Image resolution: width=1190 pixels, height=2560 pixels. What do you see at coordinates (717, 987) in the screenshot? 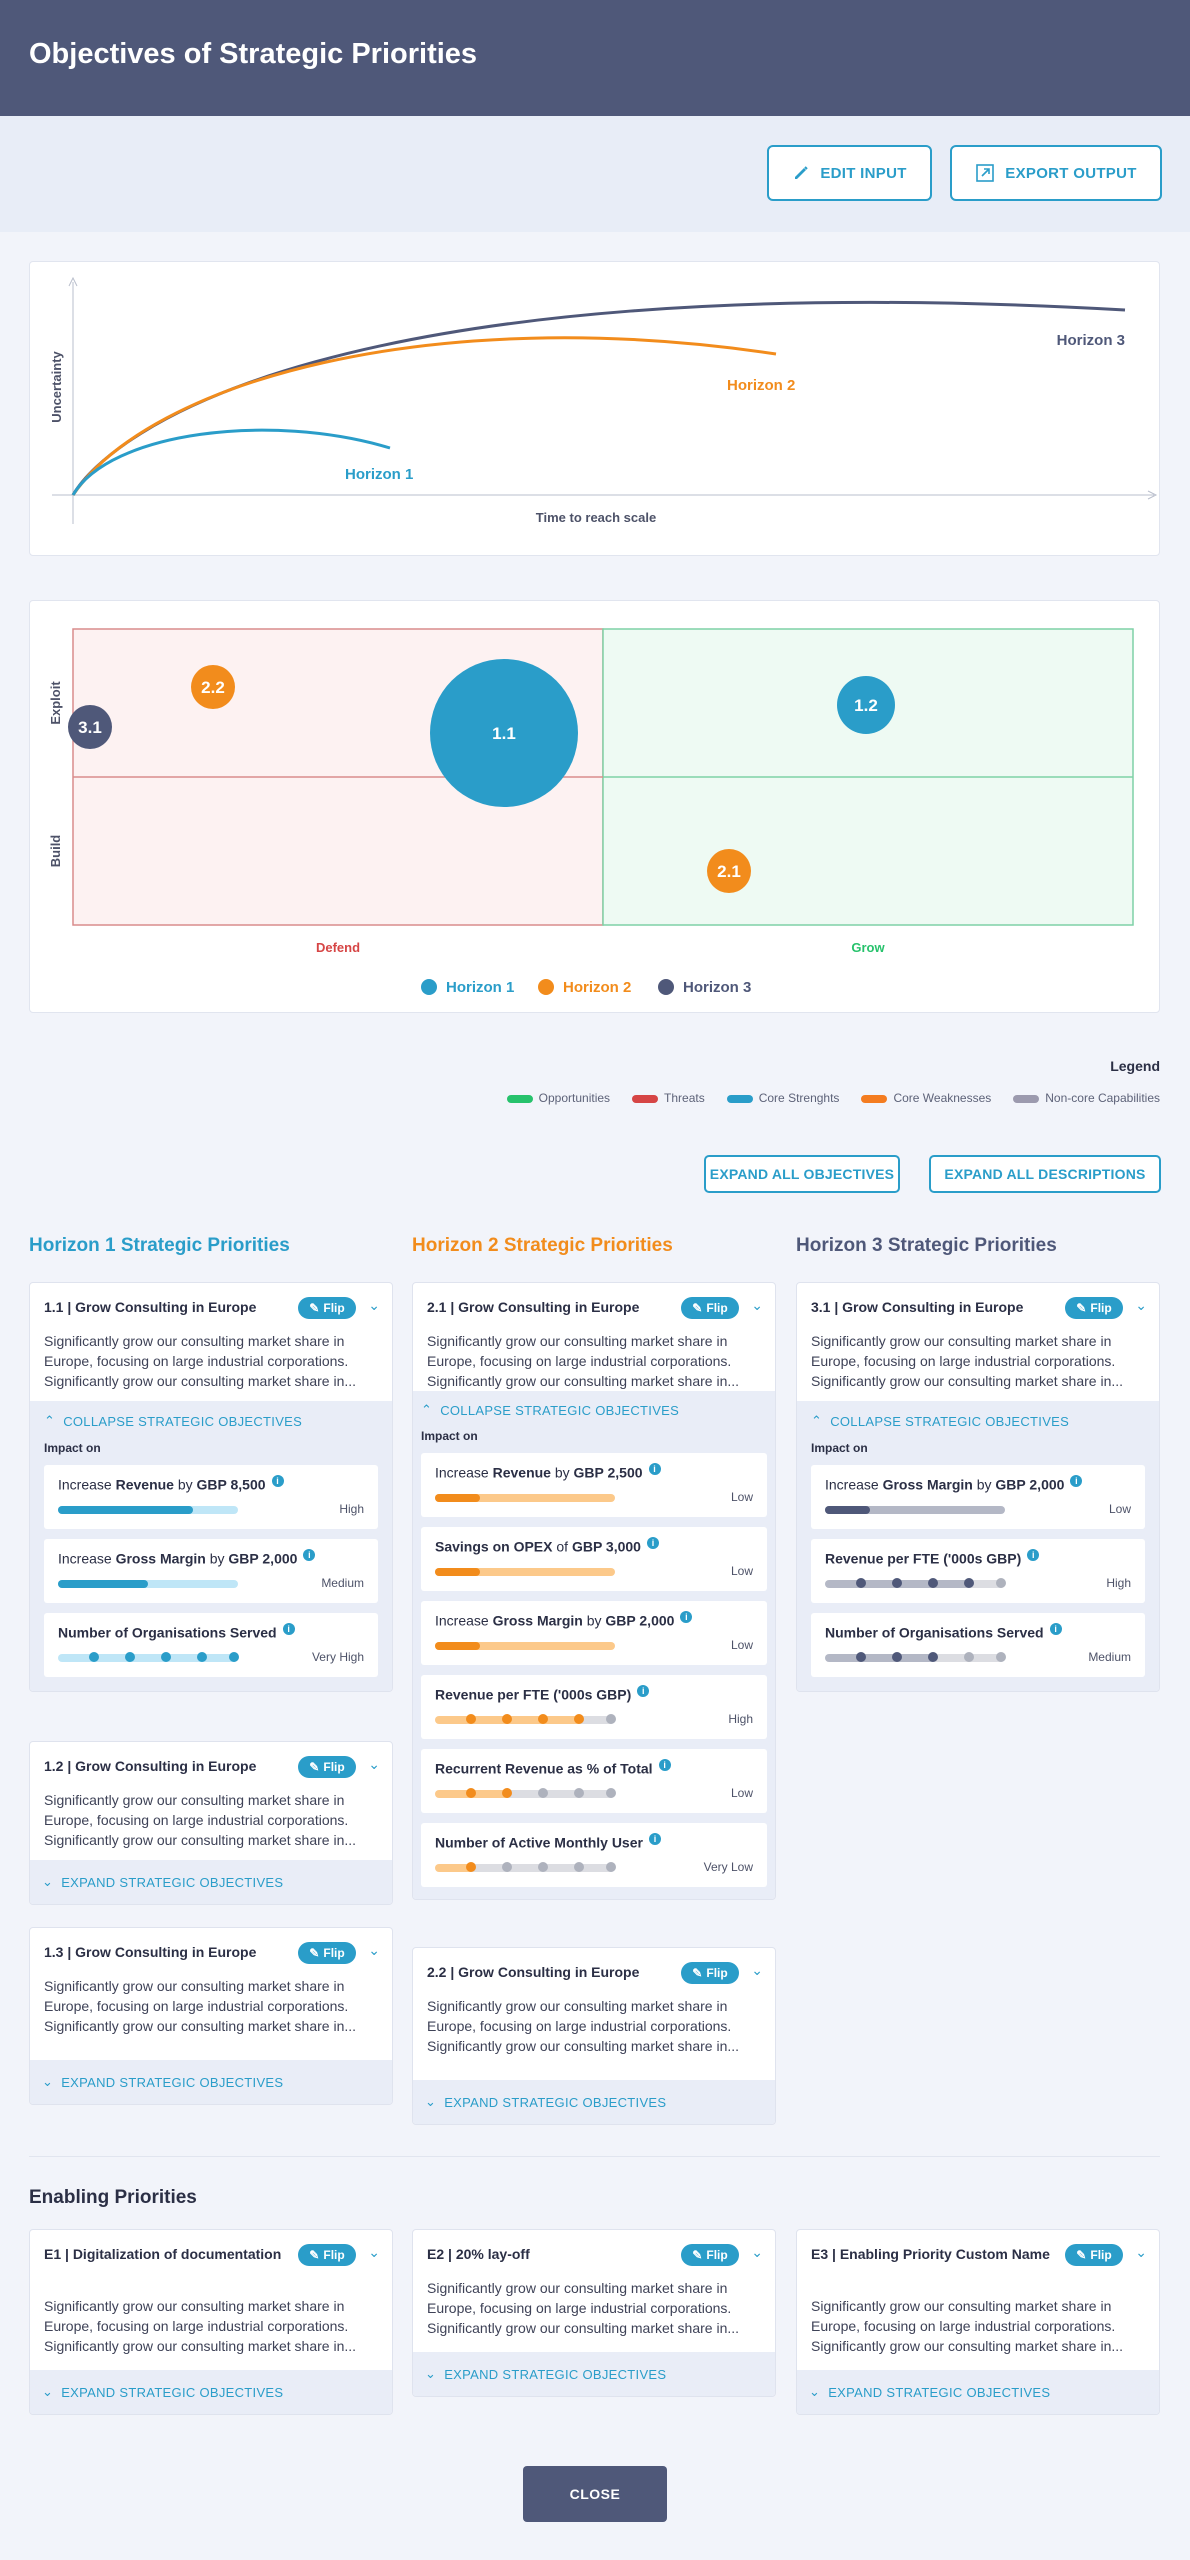
I see `legend-horizon-3-label: Horizon 3` at bounding box center [717, 987].